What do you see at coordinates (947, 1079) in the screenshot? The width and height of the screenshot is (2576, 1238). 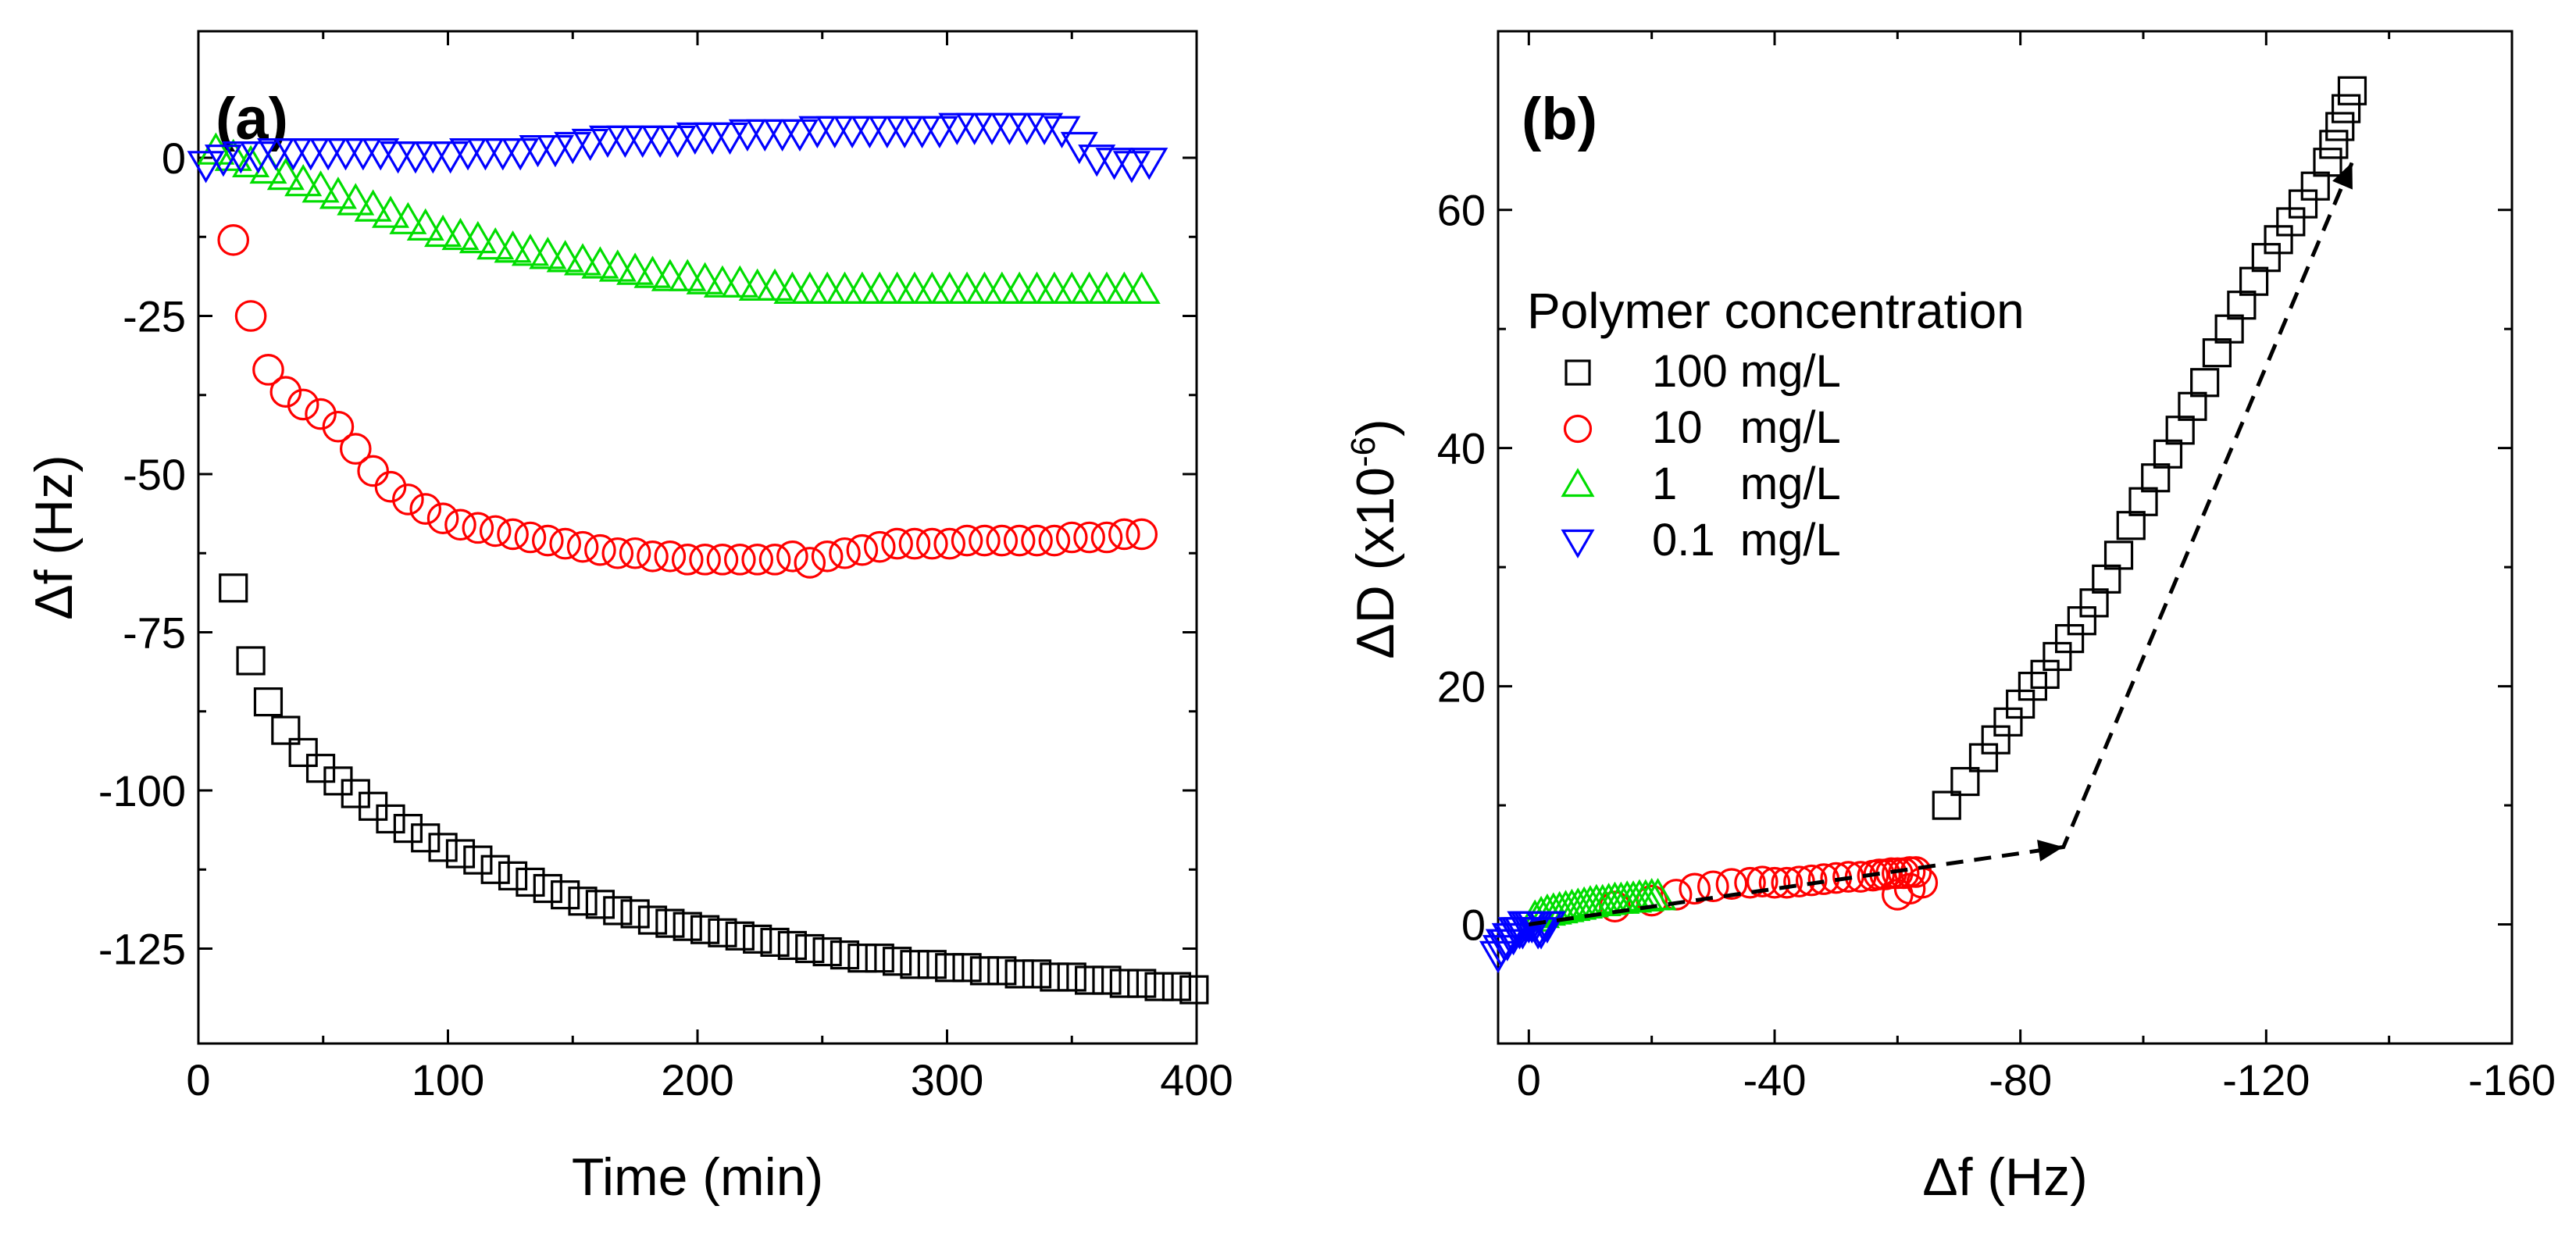 I see `panel-a-x-tick-label: 300` at bounding box center [947, 1079].